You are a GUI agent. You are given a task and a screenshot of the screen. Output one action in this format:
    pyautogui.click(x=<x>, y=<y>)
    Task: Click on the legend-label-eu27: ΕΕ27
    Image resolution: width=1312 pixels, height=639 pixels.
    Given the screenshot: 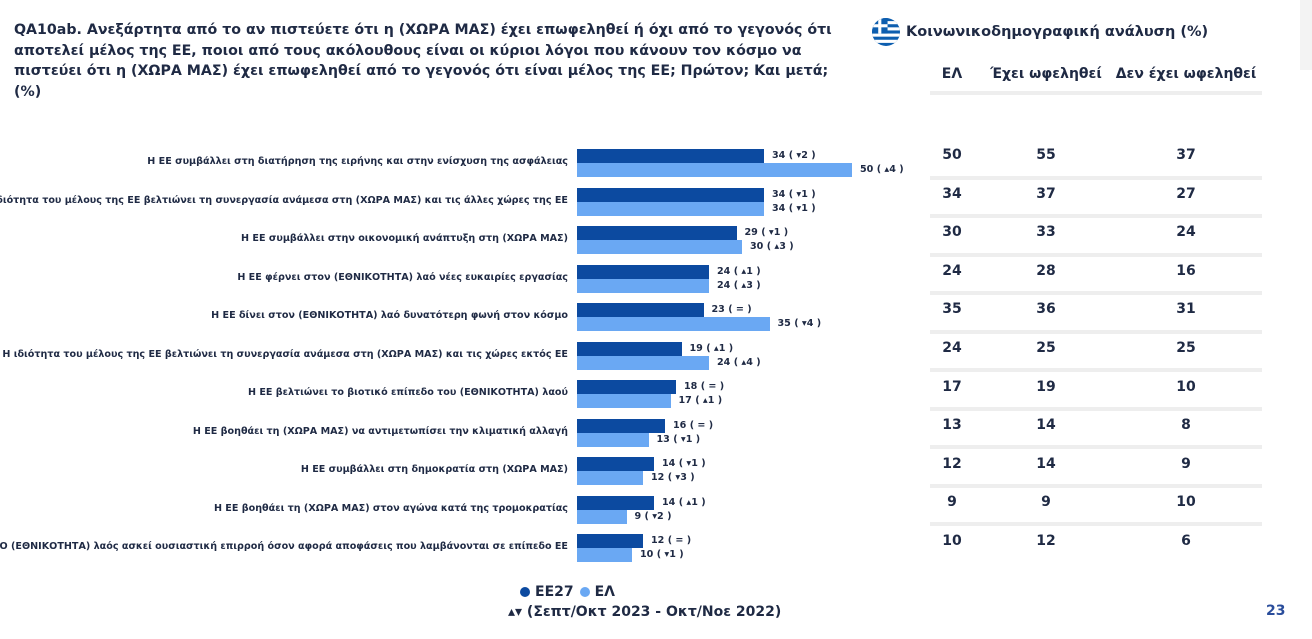 What is the action you would take?
    pyautogui.click(x=554, y=592)
    